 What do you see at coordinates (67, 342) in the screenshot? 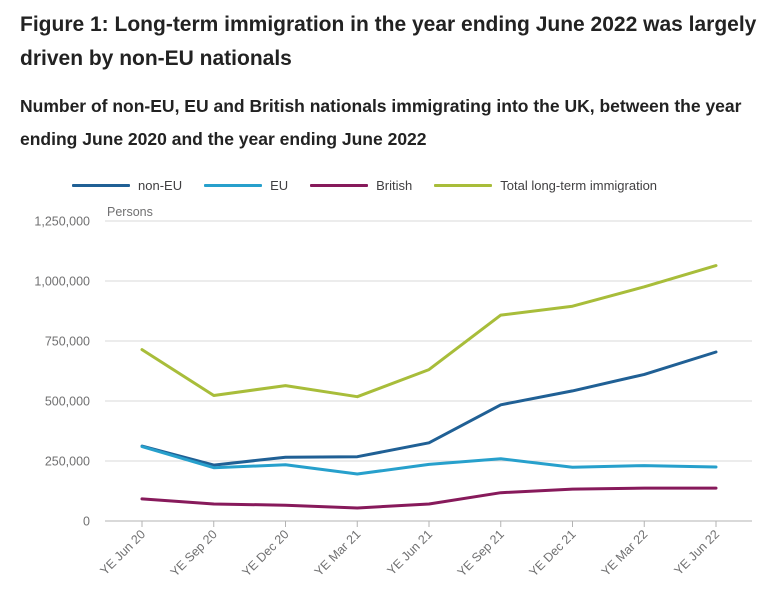
I see `y-tick-label: 750,000` at bounding box center [67, 342].